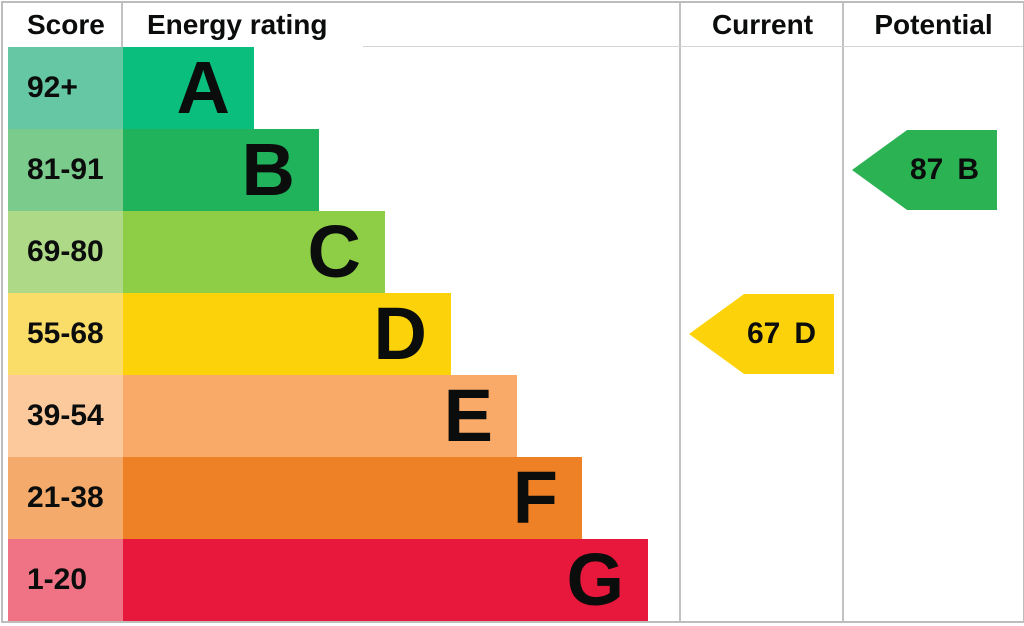 This screenshot has width=1024, height=626. What do you see at coordinates (402, 88) in the screenshot?
I see `band-row-a: A` at bounding box center [402, 88].